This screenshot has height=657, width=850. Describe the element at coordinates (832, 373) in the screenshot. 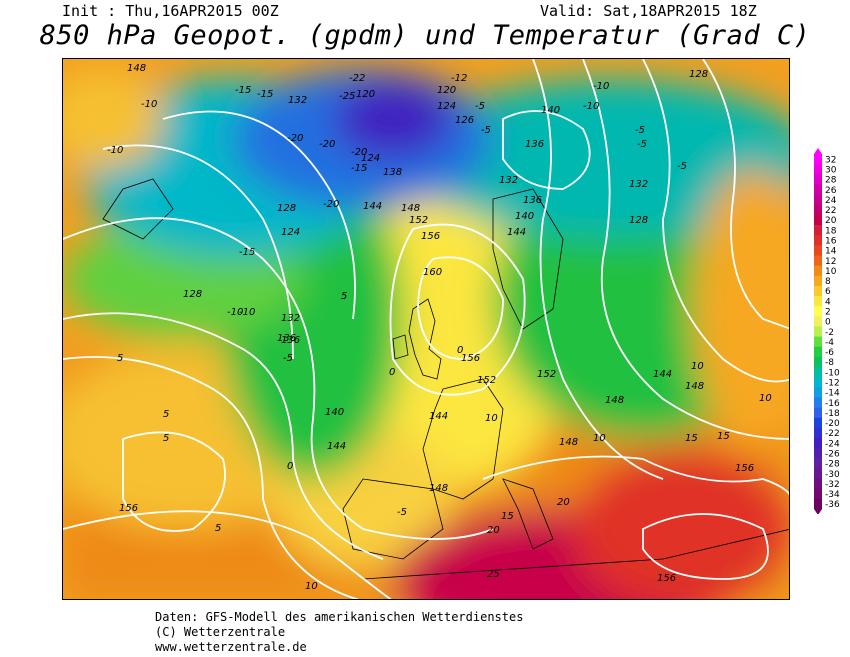

I see `legend-value: -10` at that location.